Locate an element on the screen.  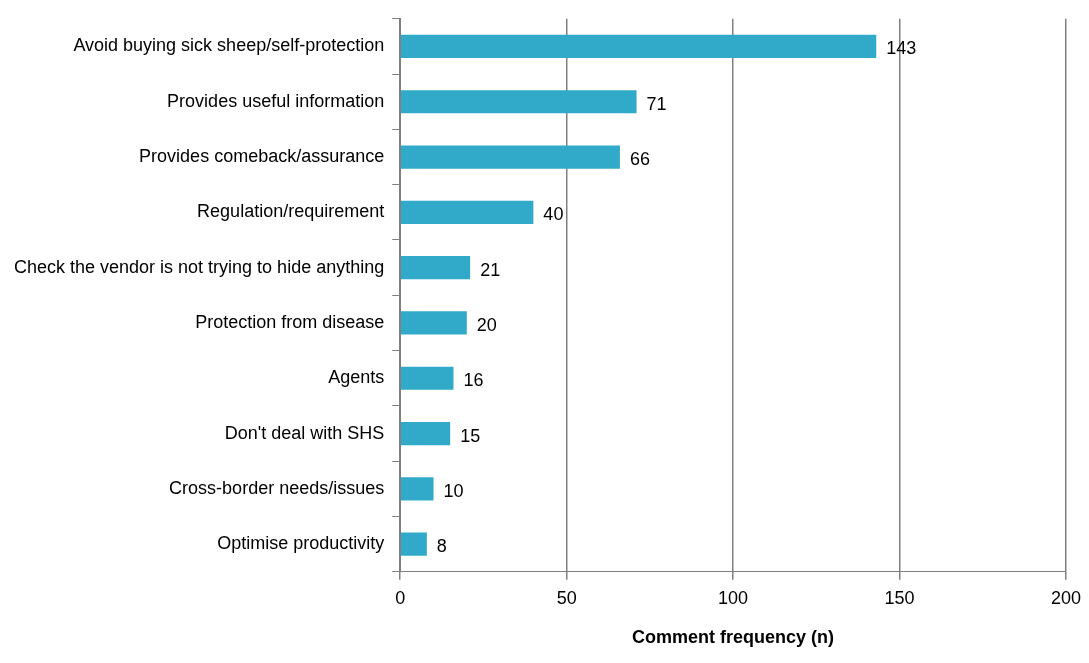
y-tick-label: Cross-border needs/issues is located at coordinates (277, 487).